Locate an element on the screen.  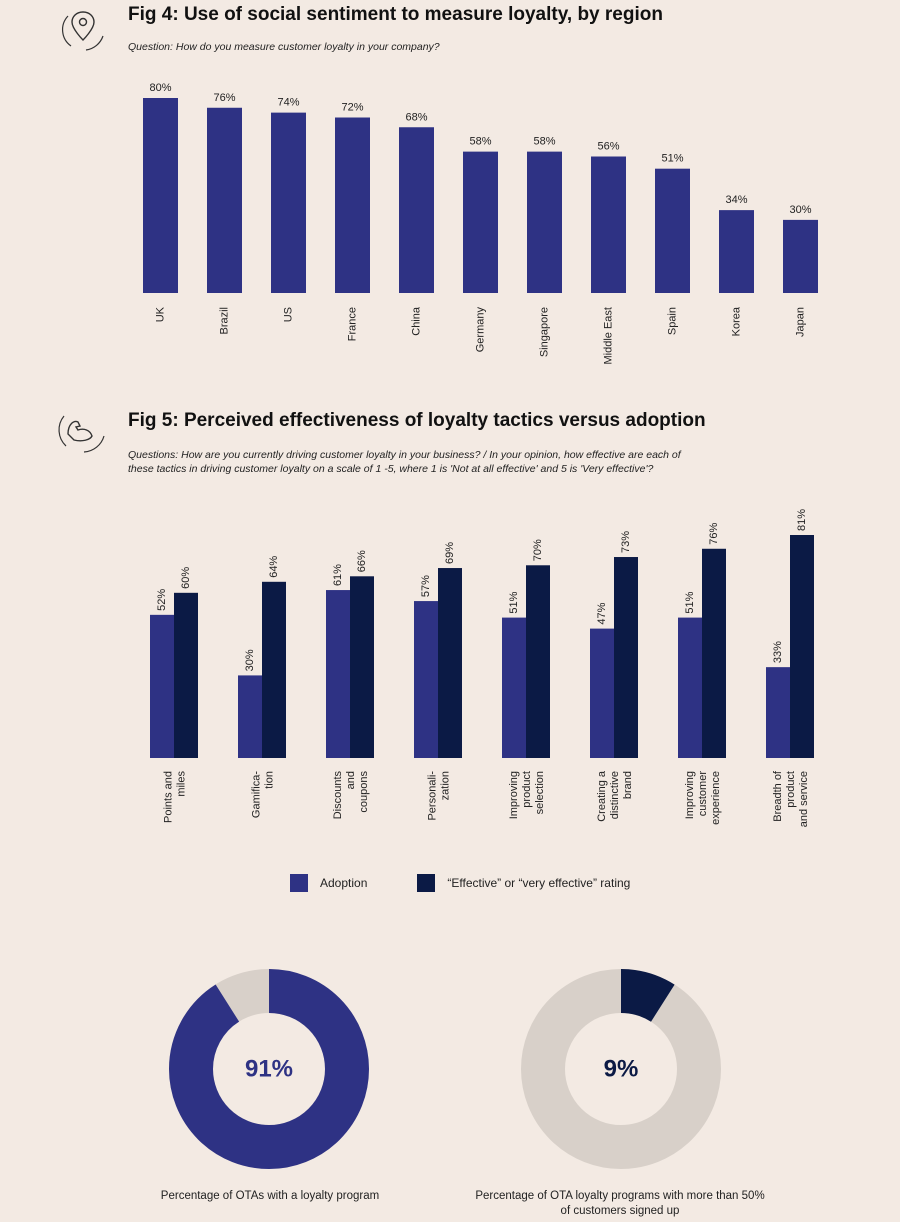
category-label-line: Improving is located at coordinates (514, 795).